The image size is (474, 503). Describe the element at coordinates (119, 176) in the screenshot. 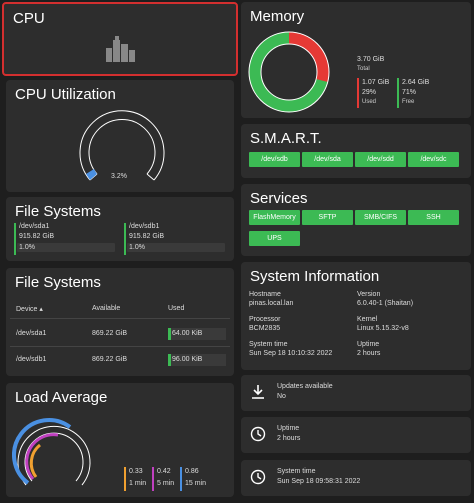

I see `cpu-utilization-value: 3.2%` at that location.